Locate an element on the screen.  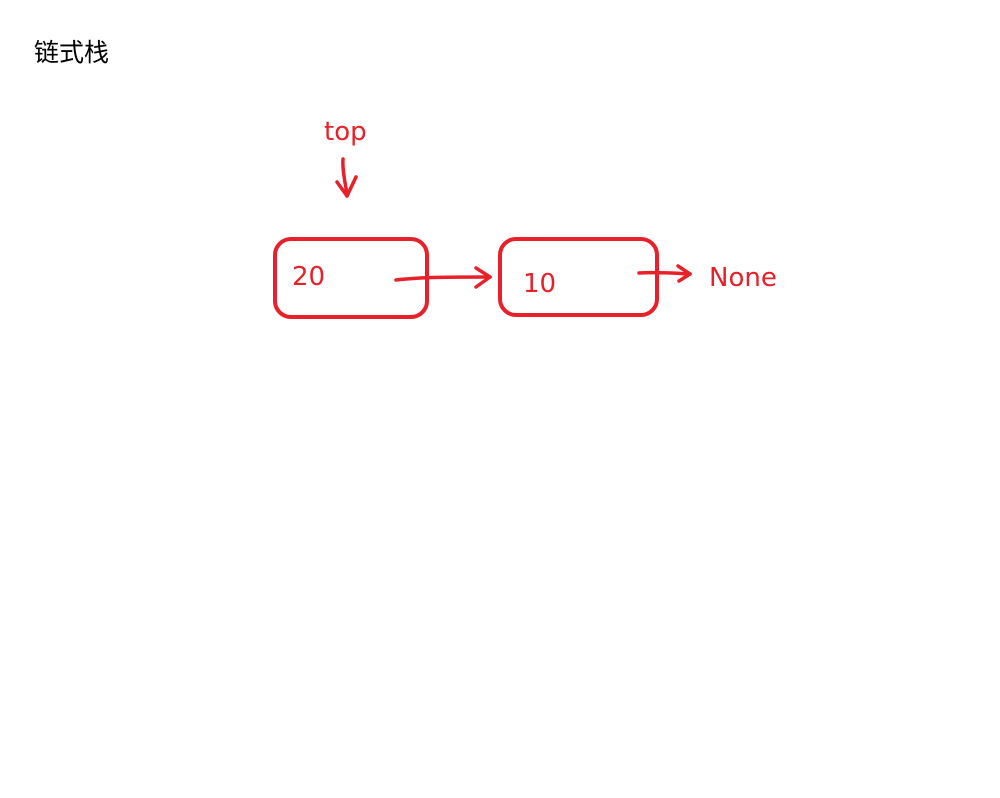
stack-node-2: 10 is located at coordinates (578, 277).